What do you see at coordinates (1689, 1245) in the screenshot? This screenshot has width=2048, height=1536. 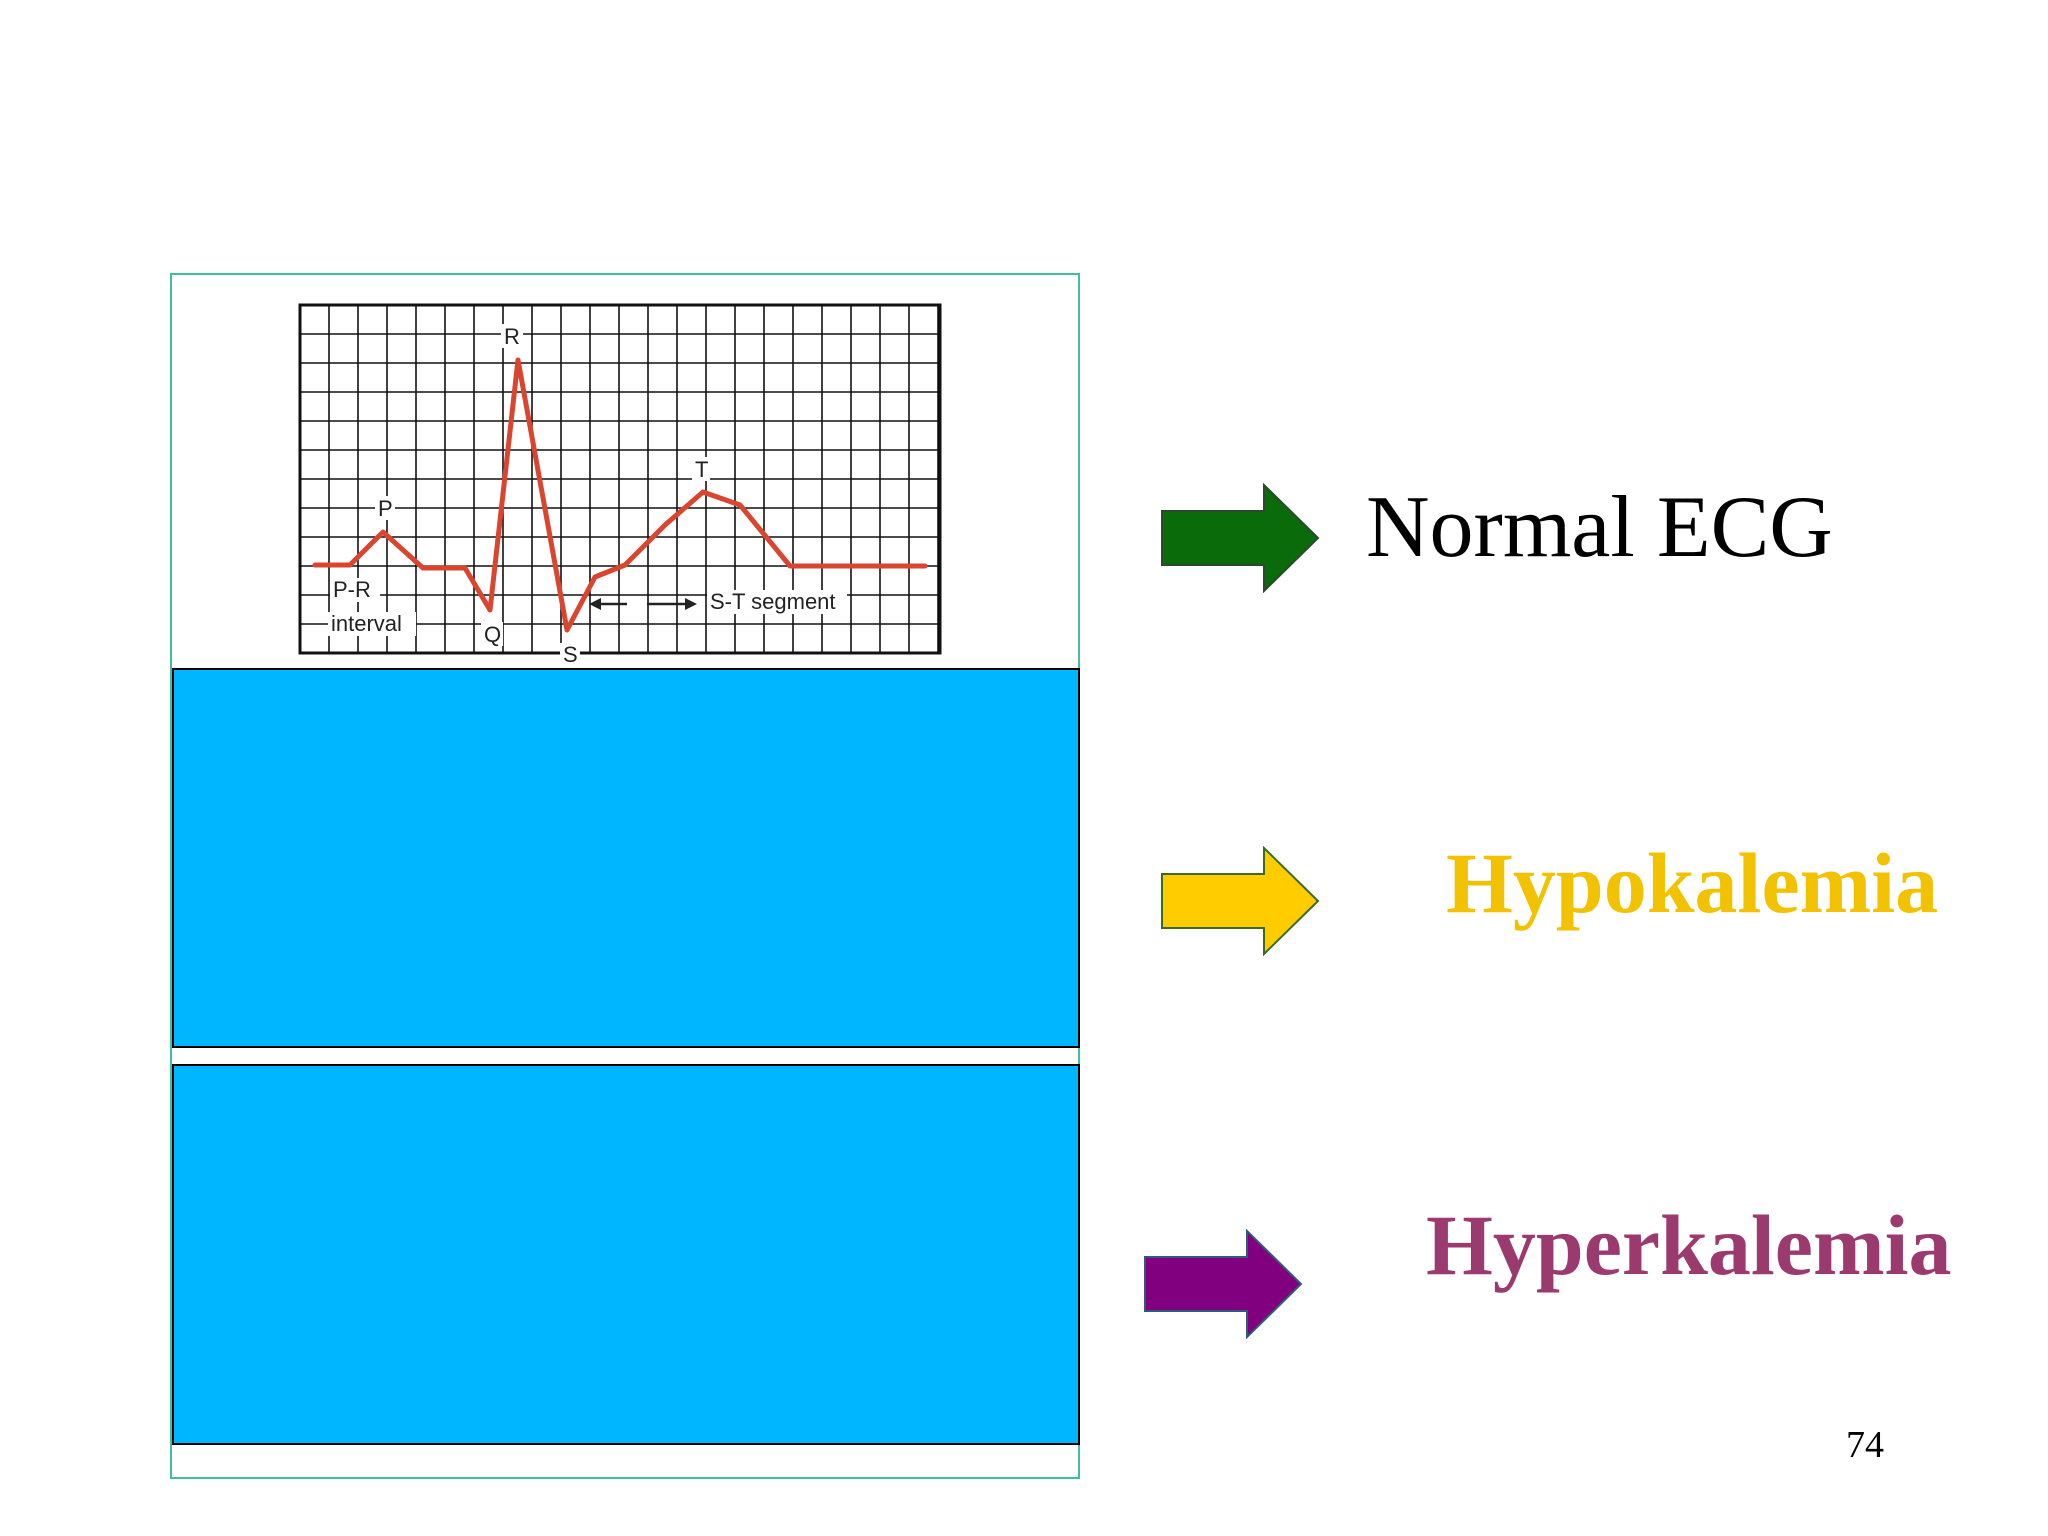 I see `hyperkalemia-label: Hyperkalemia` at bounding box center [1689, 1245].